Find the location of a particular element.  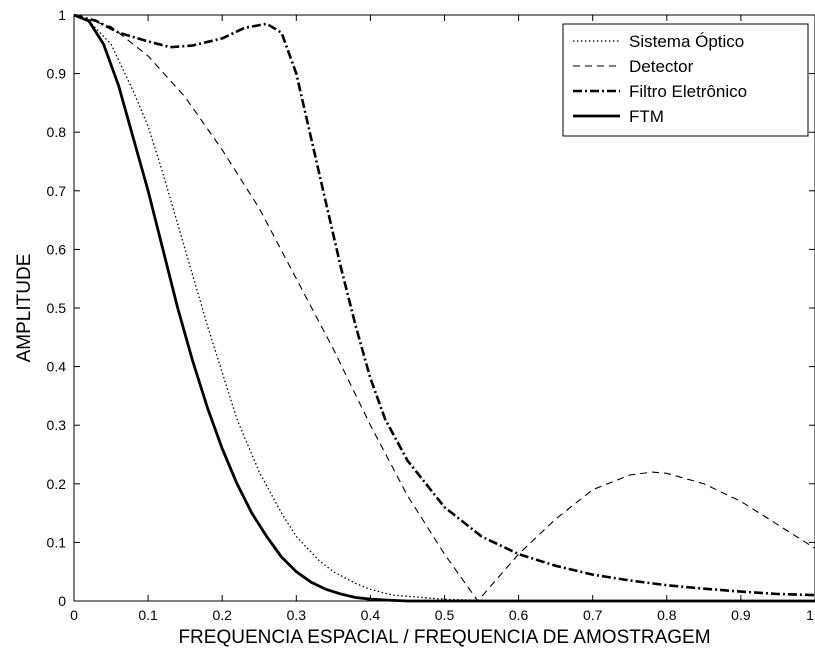

x-tick-label: 0.6 is located at coordinates (519, 615).